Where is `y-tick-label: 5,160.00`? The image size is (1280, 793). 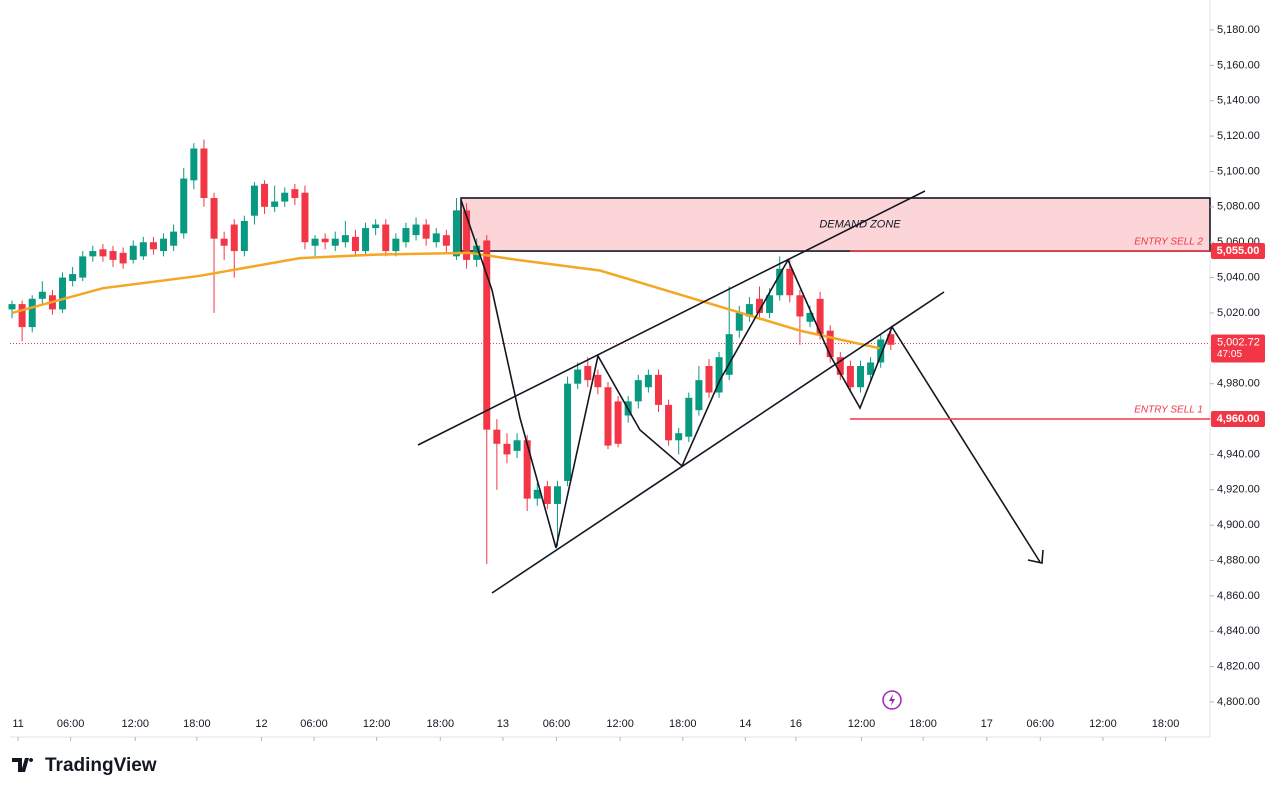
y-tick-label: 5,160.00 is located at coordinates (1238, 65).